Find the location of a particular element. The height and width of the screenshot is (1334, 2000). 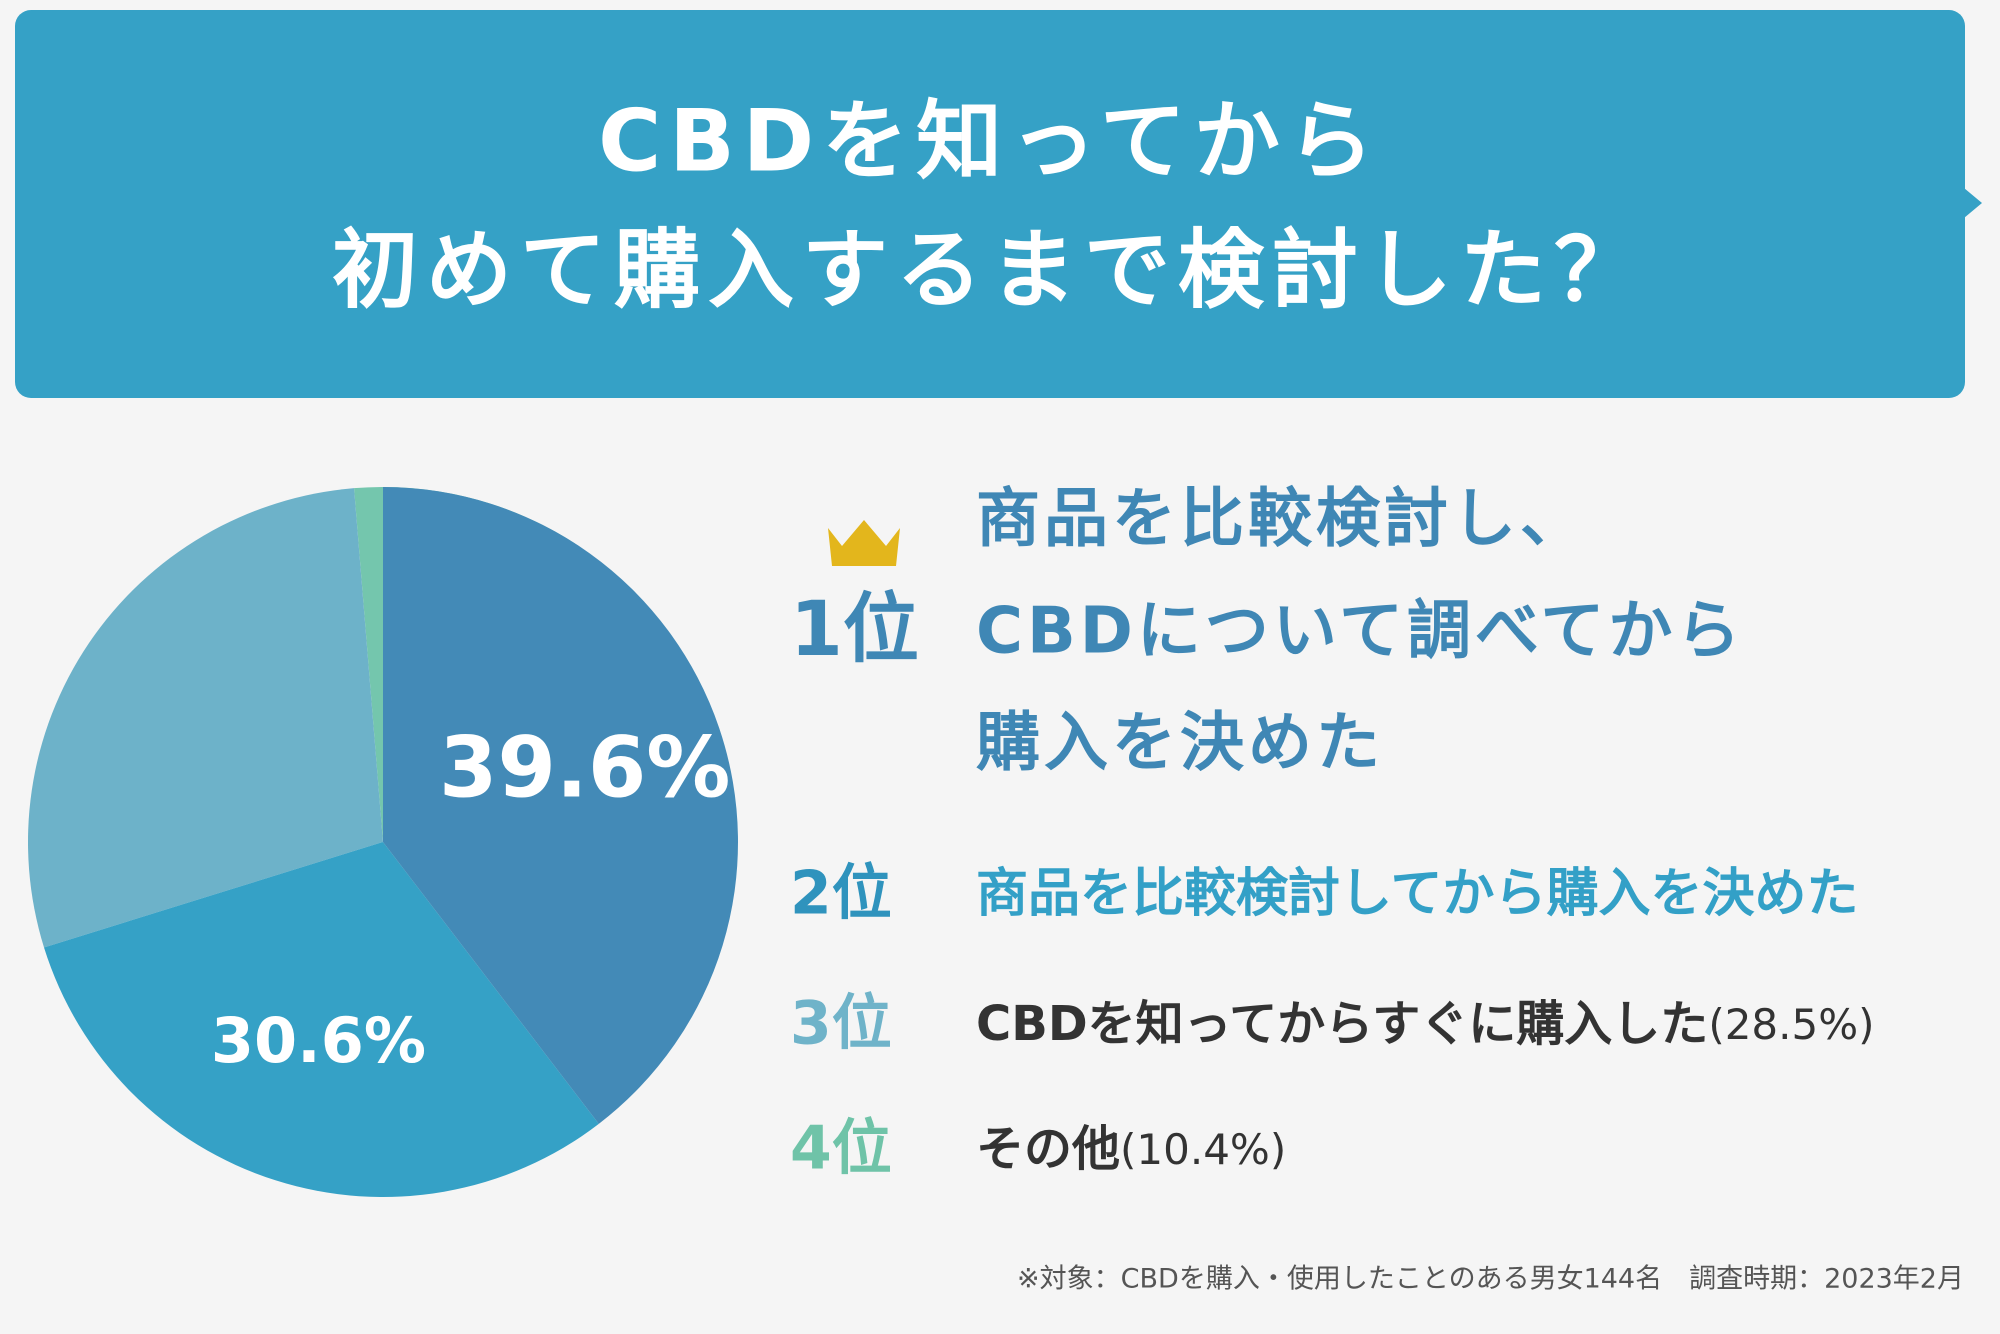

category-label: 商品を比較検討し、 is located at coordinates (1282, 520).